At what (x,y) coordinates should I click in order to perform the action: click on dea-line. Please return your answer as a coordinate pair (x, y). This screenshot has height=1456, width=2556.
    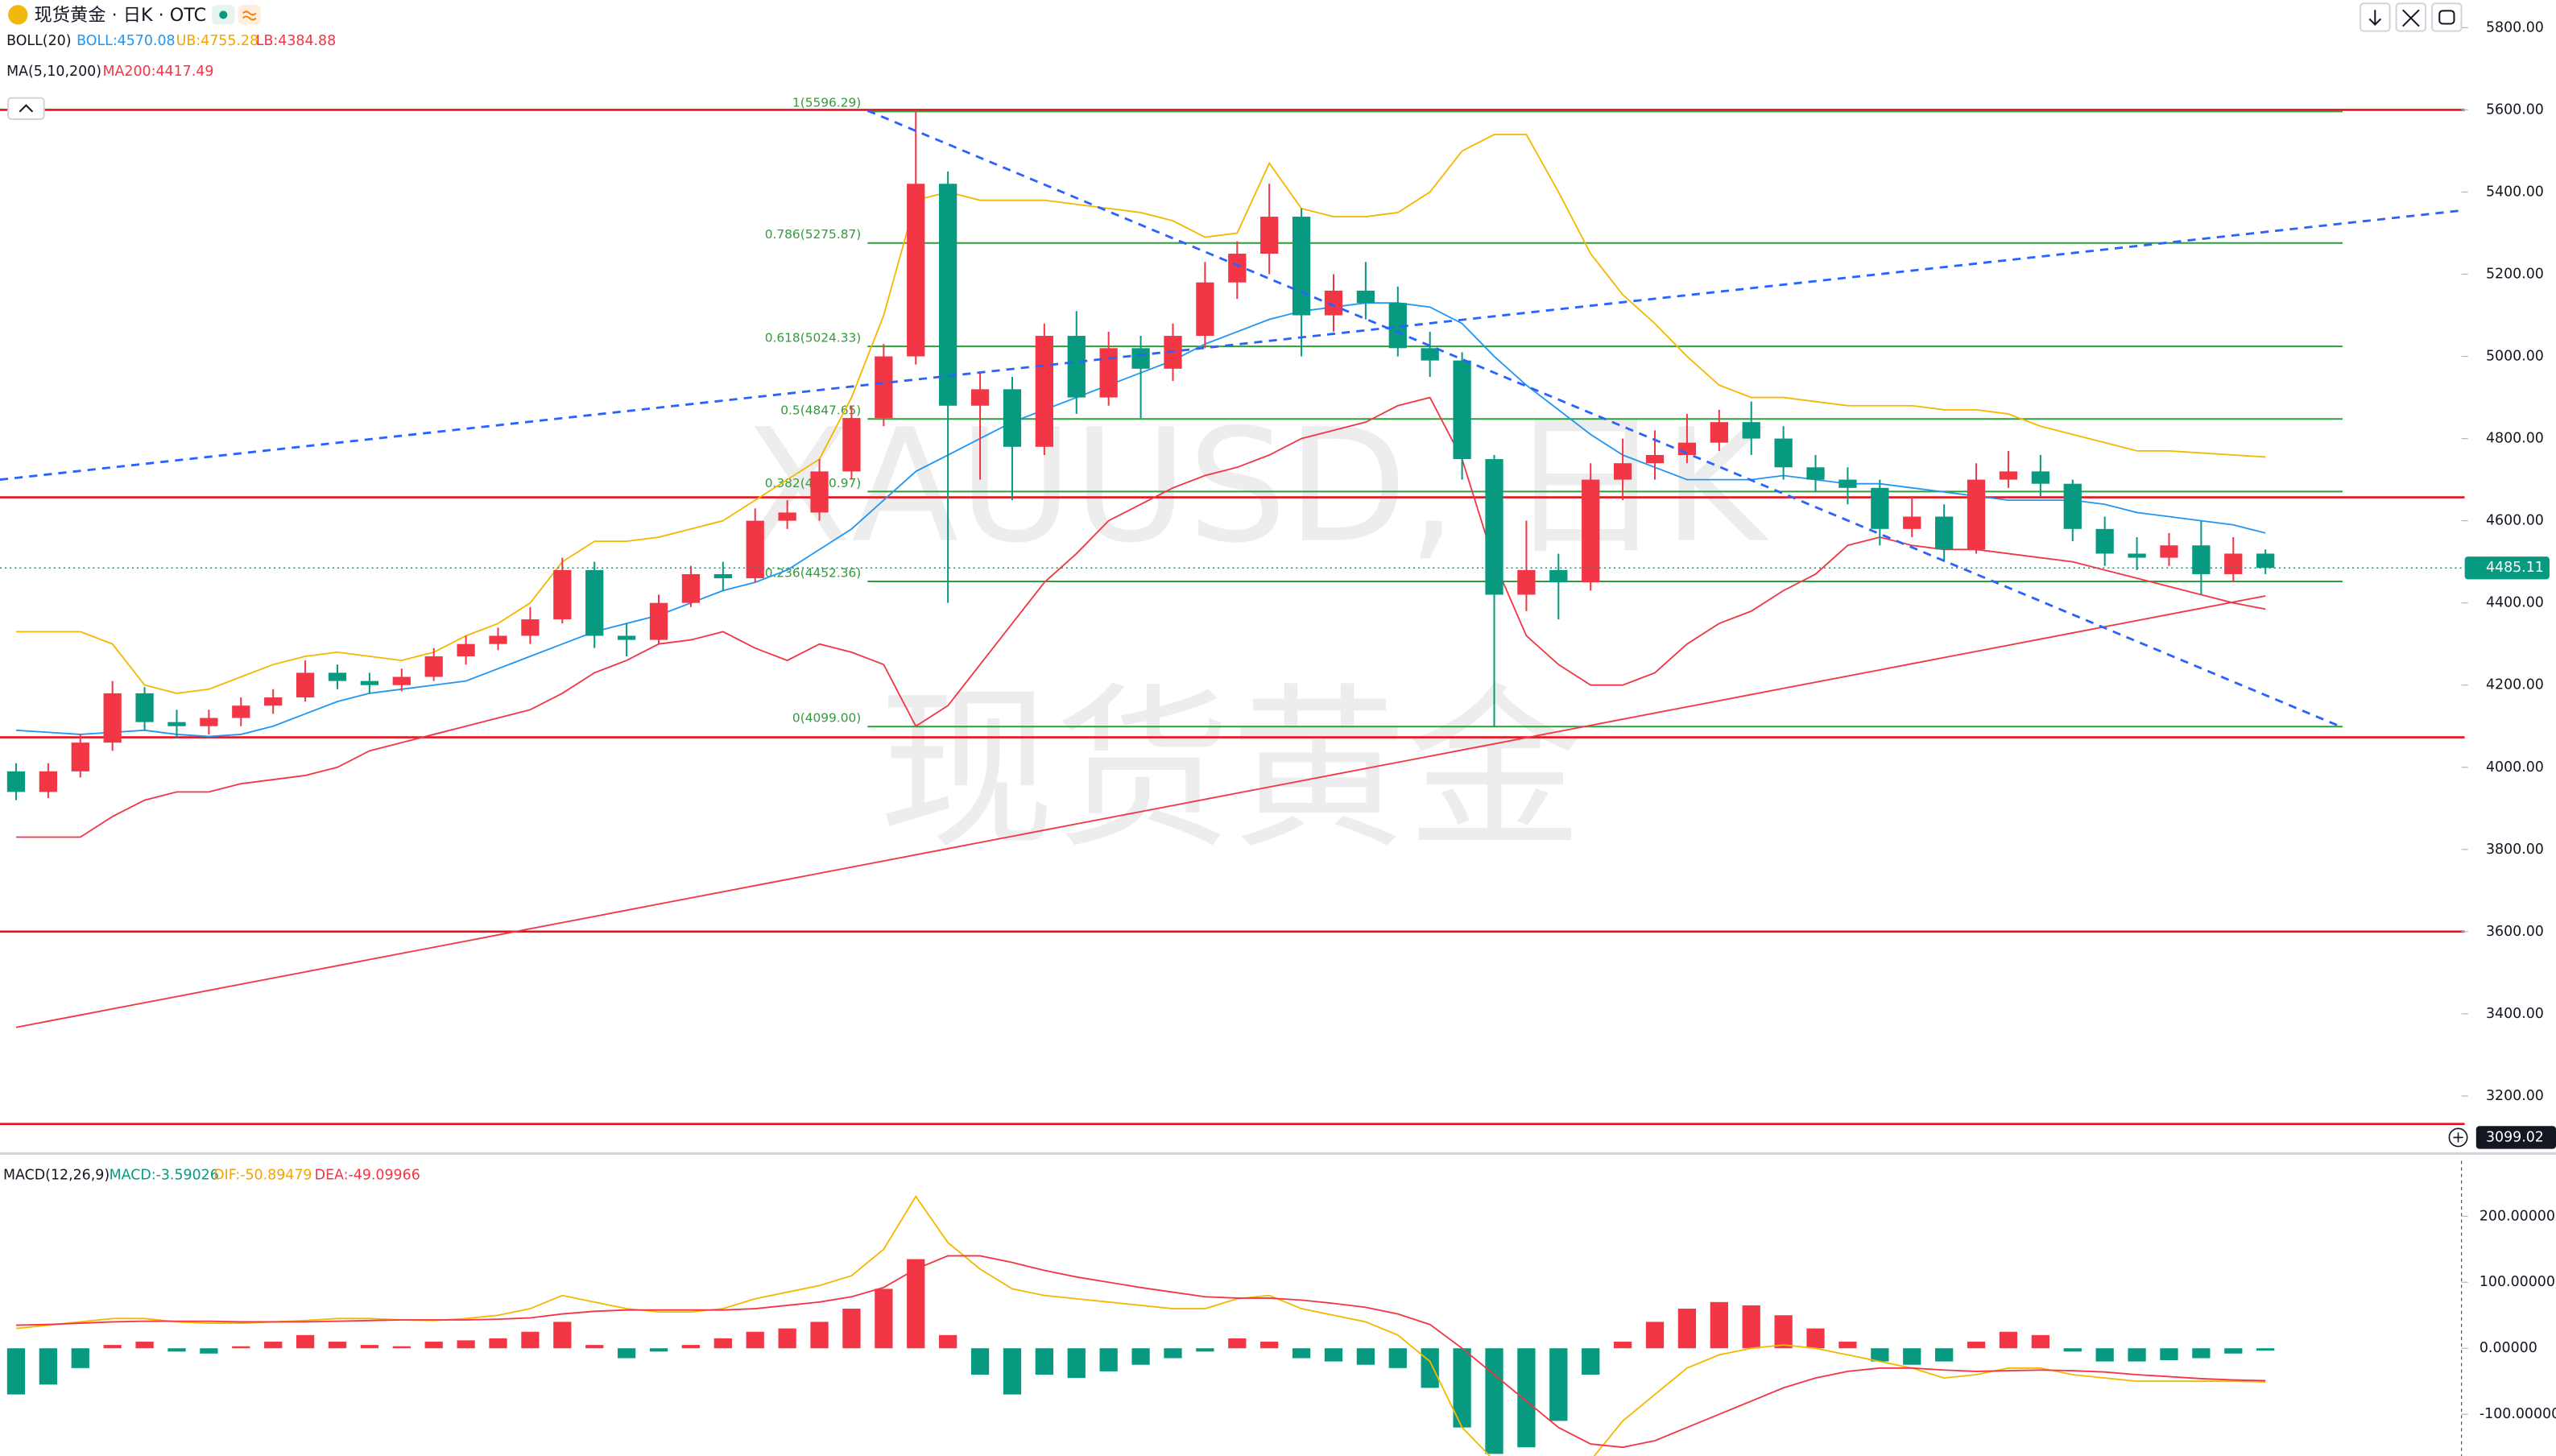
    Looking at the image, I should click on (1140, 1352).